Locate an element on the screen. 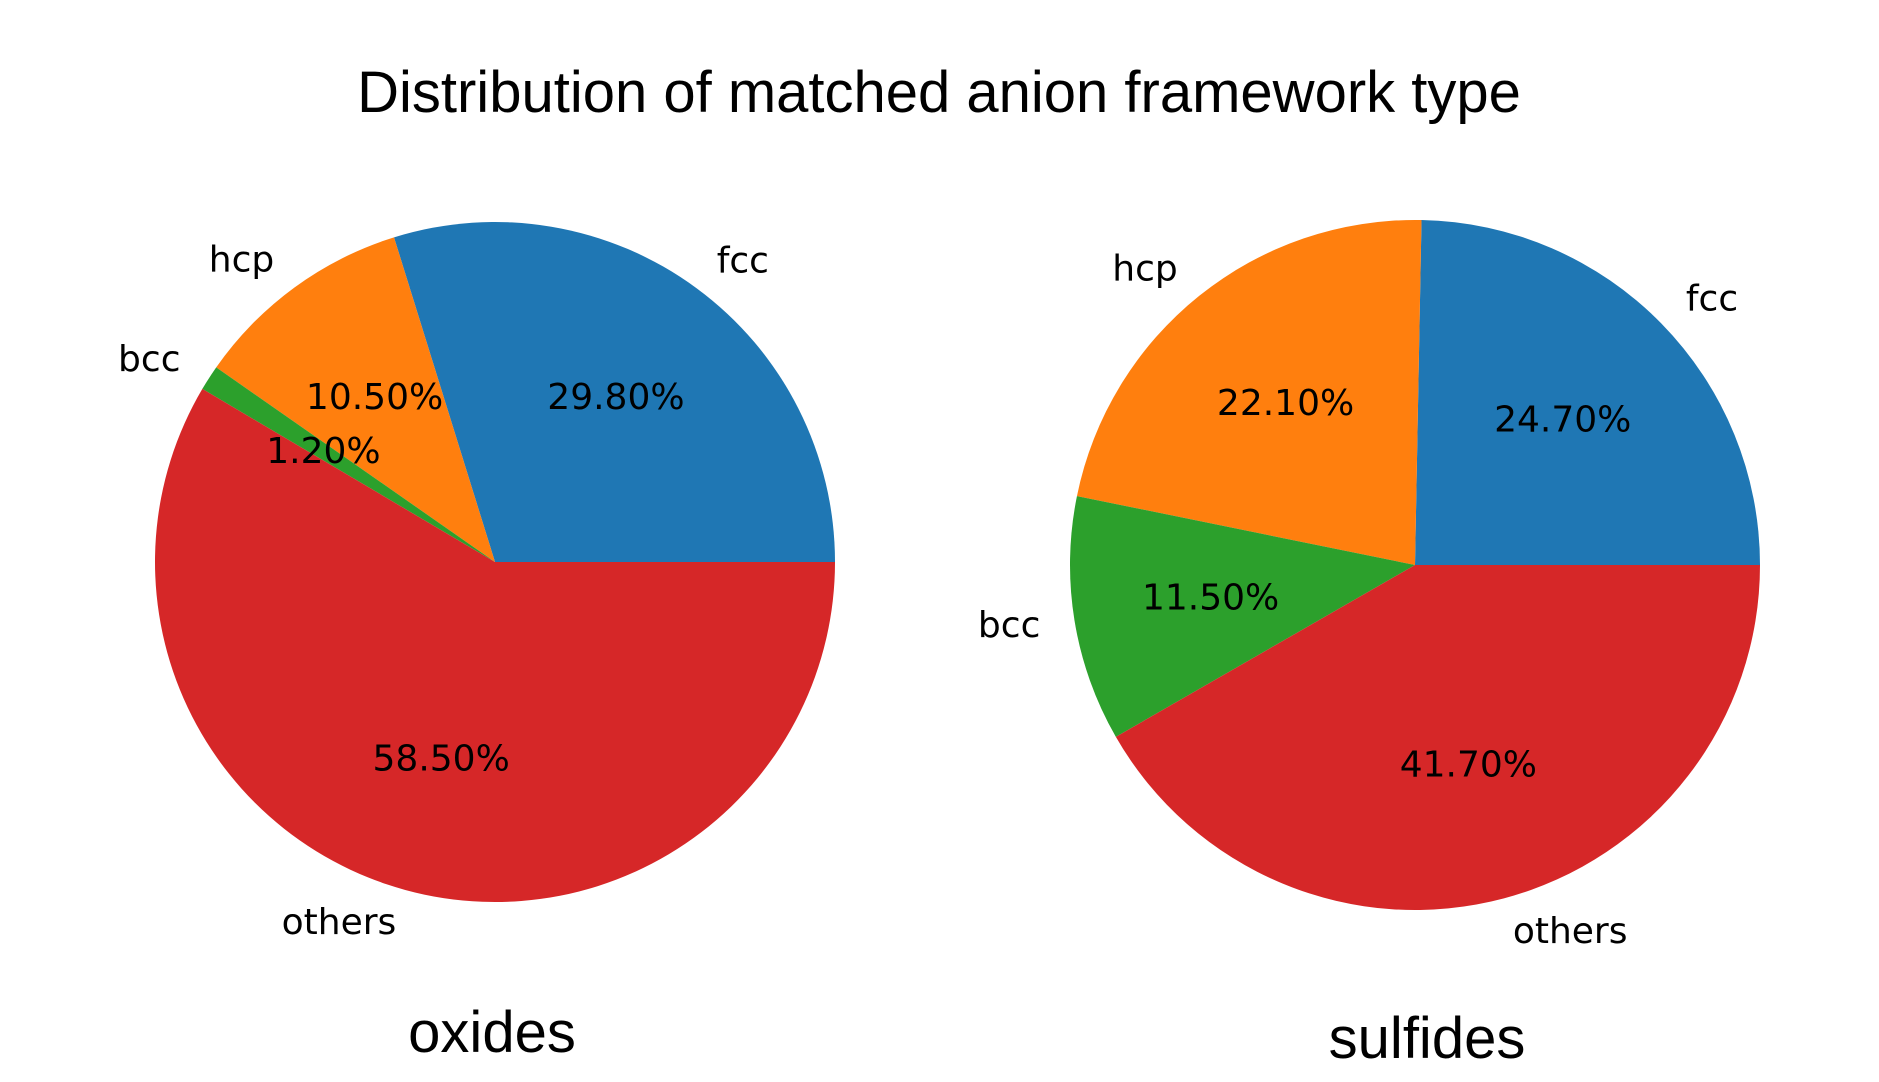  pie-pct-label-sulfides-bcc: 11.50% is located at coordinates (1210, 598).